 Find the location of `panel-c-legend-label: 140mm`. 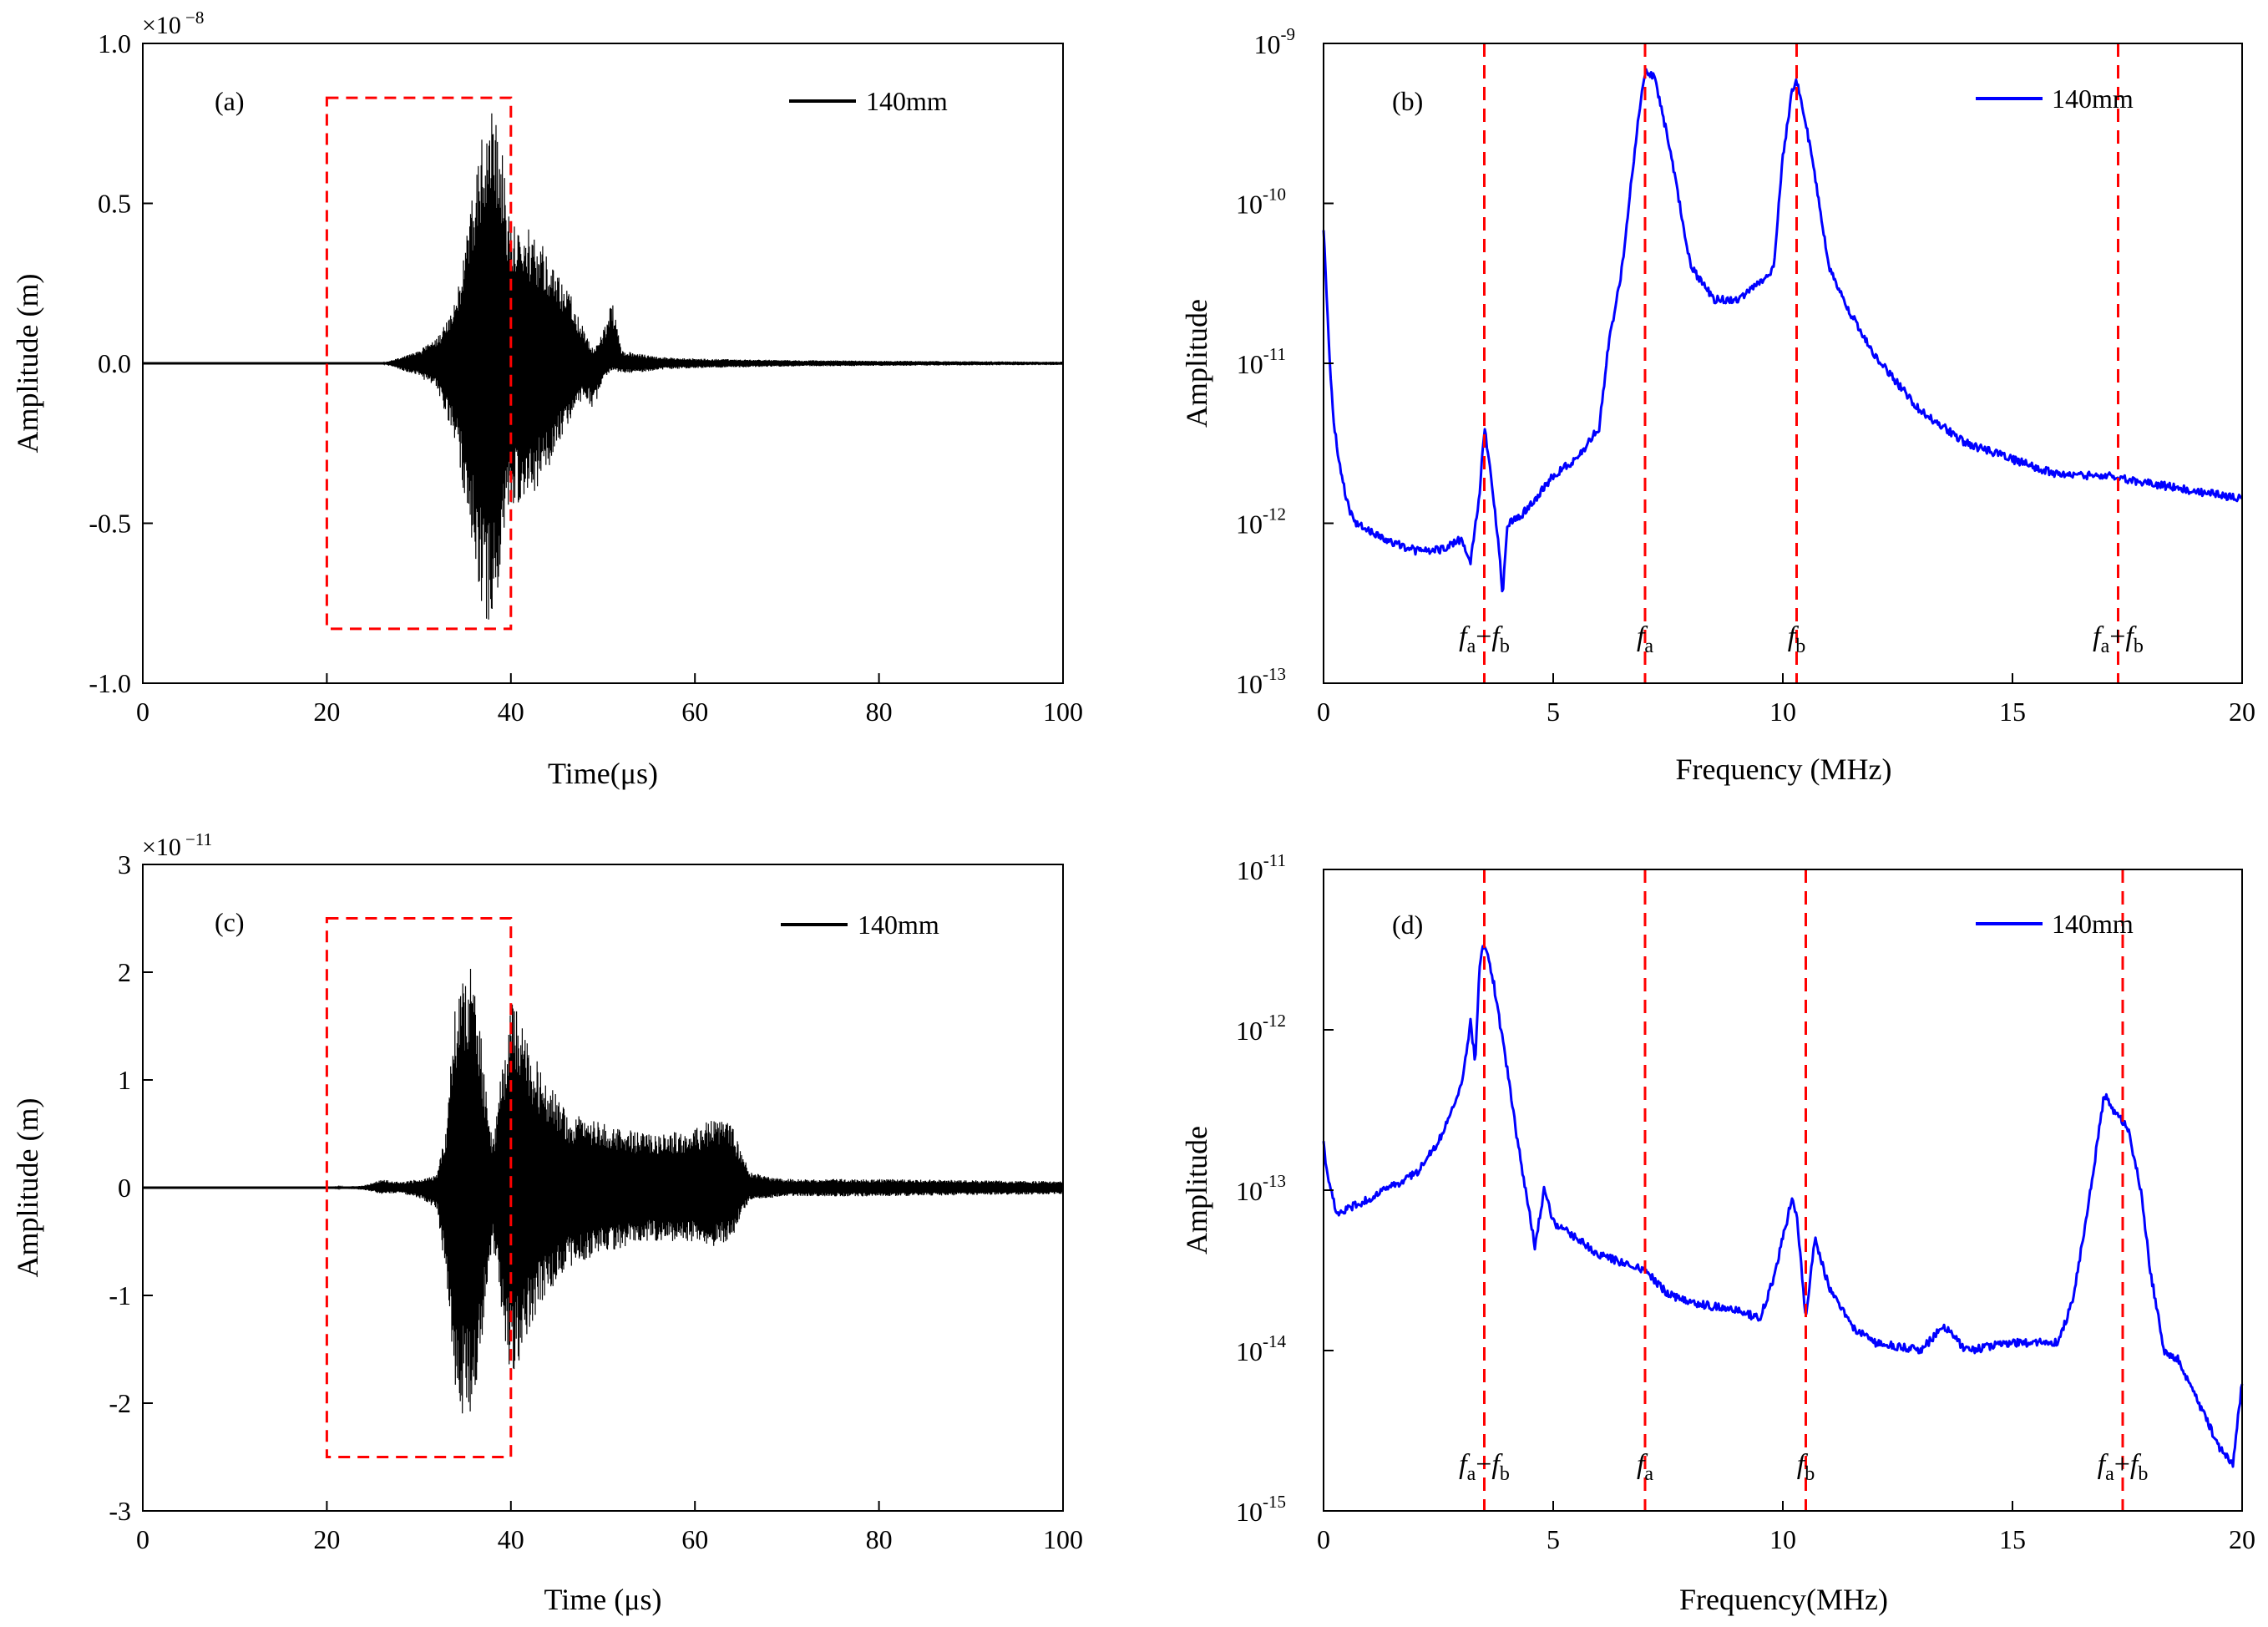

panel-c-legend-label: 140mm is located at coordinates (899, 925).